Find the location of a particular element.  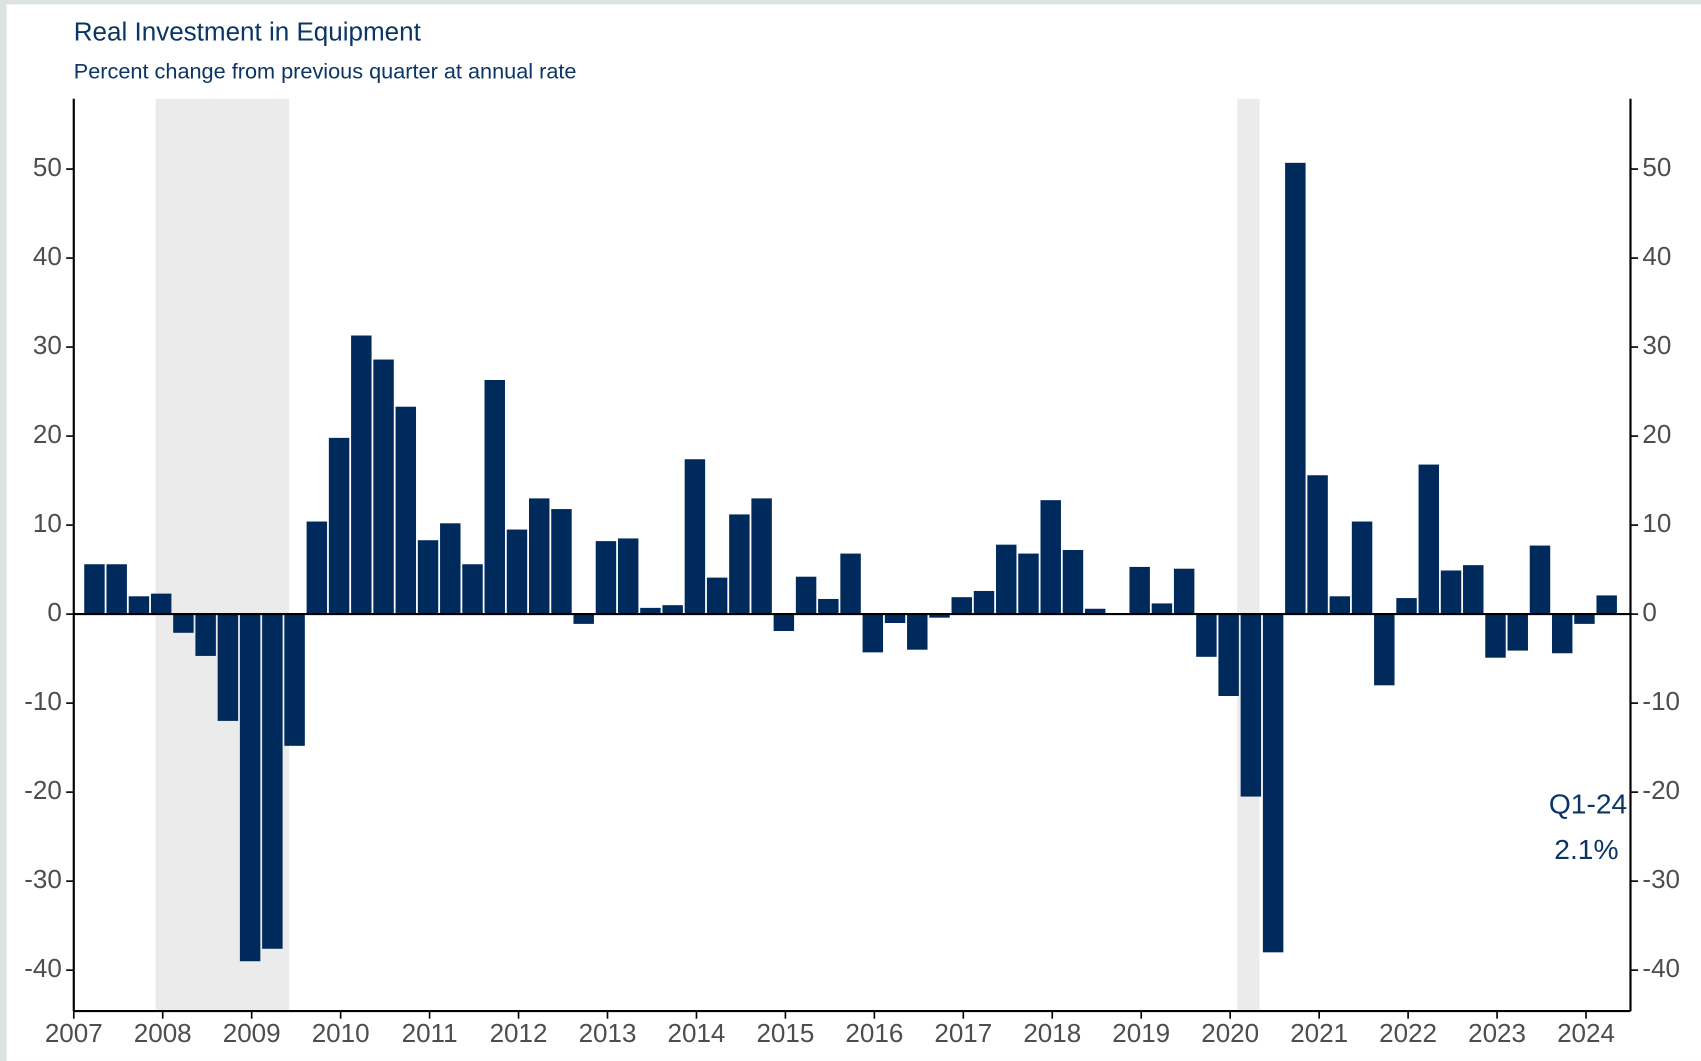

x-tick-label: 2010 is located at coordinates (341, 1033).